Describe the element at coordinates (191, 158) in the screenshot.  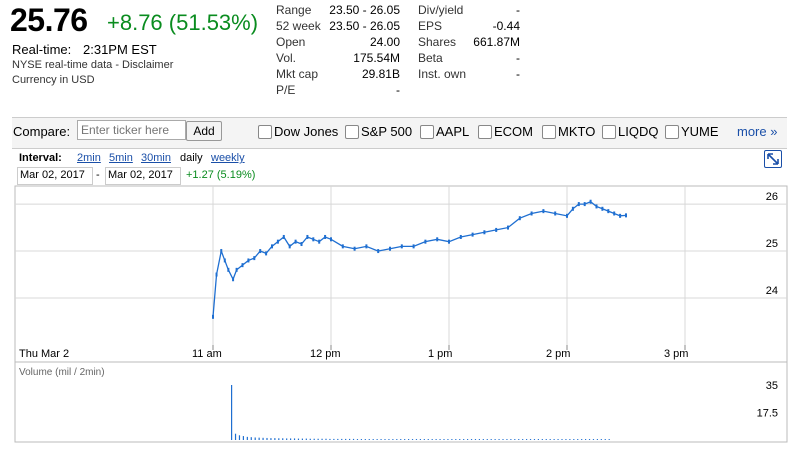
I see `interval-daily: daily` at that location.